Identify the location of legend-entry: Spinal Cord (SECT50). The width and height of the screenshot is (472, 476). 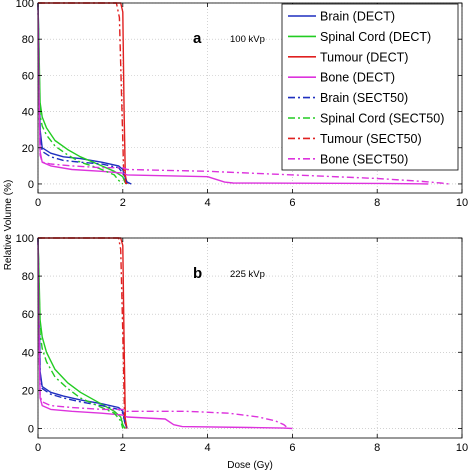
(382, 119).